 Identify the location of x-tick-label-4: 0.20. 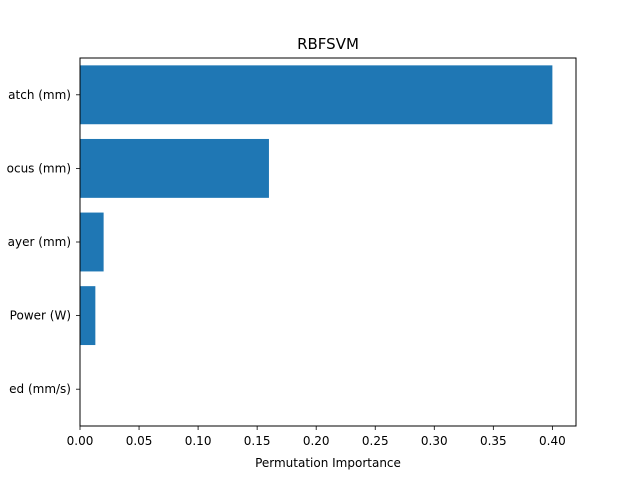
(316, 441).